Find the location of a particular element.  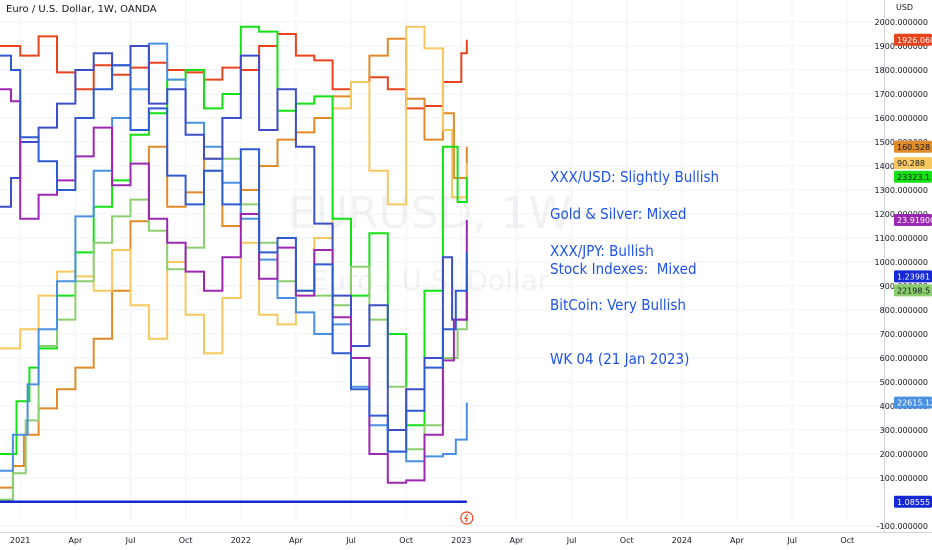

y-tick-label: 2000.000000 is located at coordinates (901, 22).